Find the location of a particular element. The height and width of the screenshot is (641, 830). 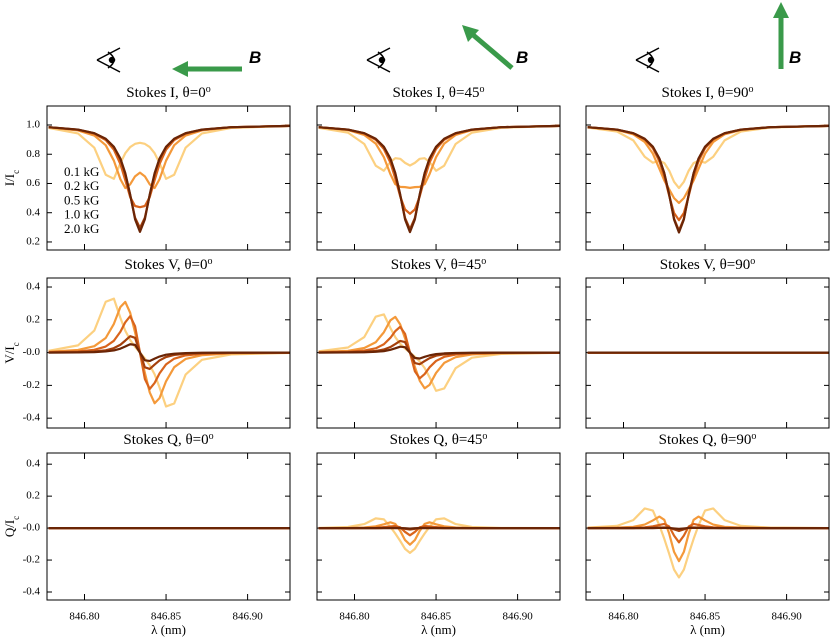

panel-title: Stokes I, θ=45o is located at coordinates (439, 93).